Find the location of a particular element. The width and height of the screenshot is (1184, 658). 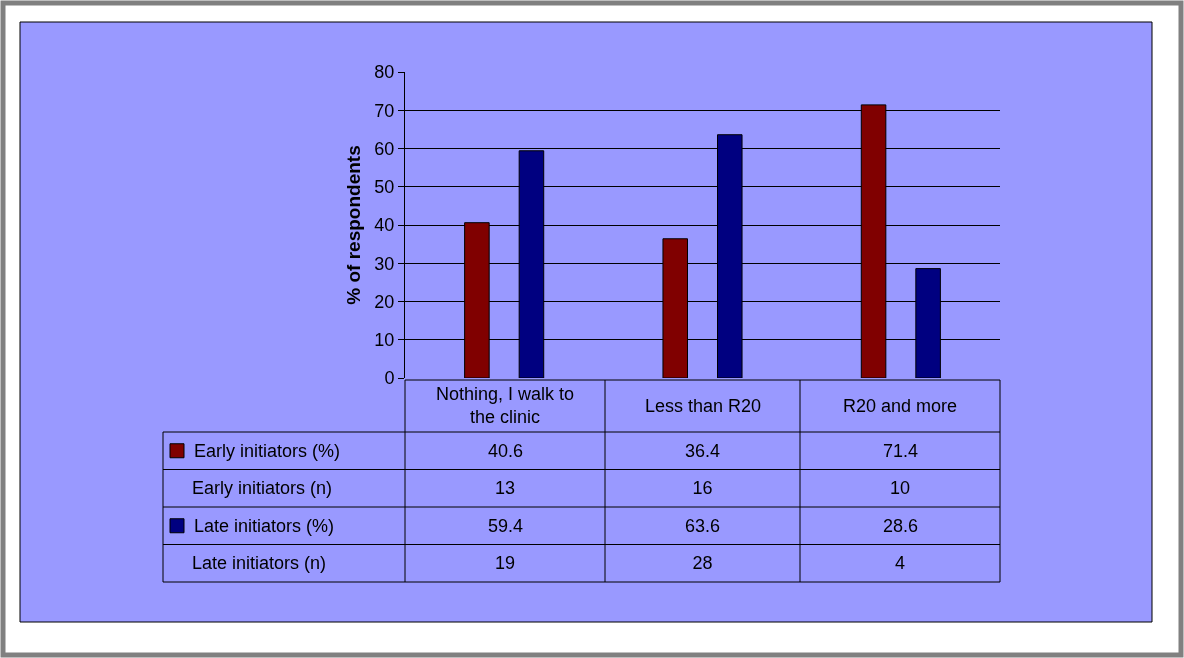

text: 13 is located at coordinates (505, 488).